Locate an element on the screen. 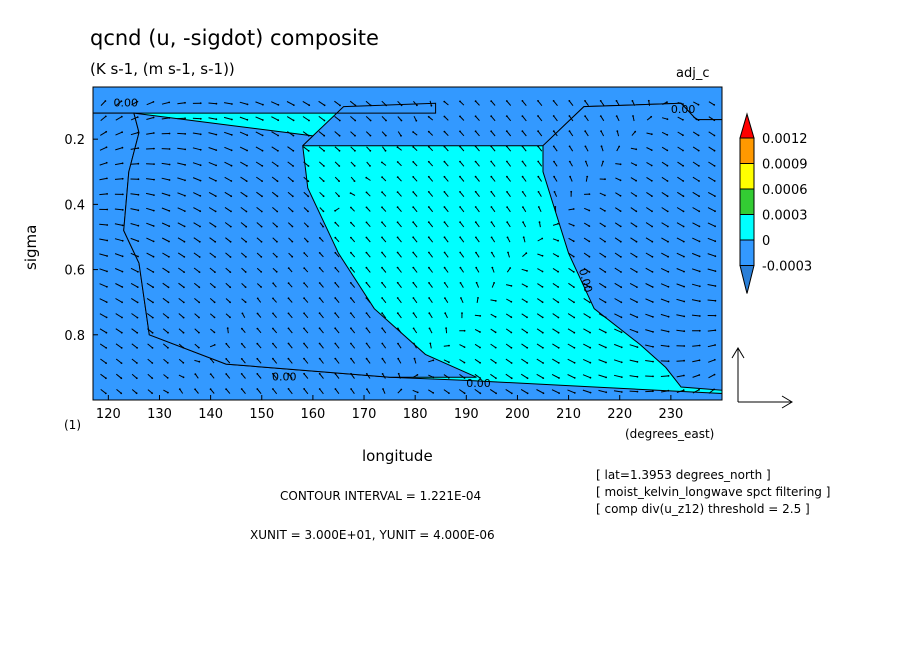  colorbar-segment is located at coordinates (747, 252).